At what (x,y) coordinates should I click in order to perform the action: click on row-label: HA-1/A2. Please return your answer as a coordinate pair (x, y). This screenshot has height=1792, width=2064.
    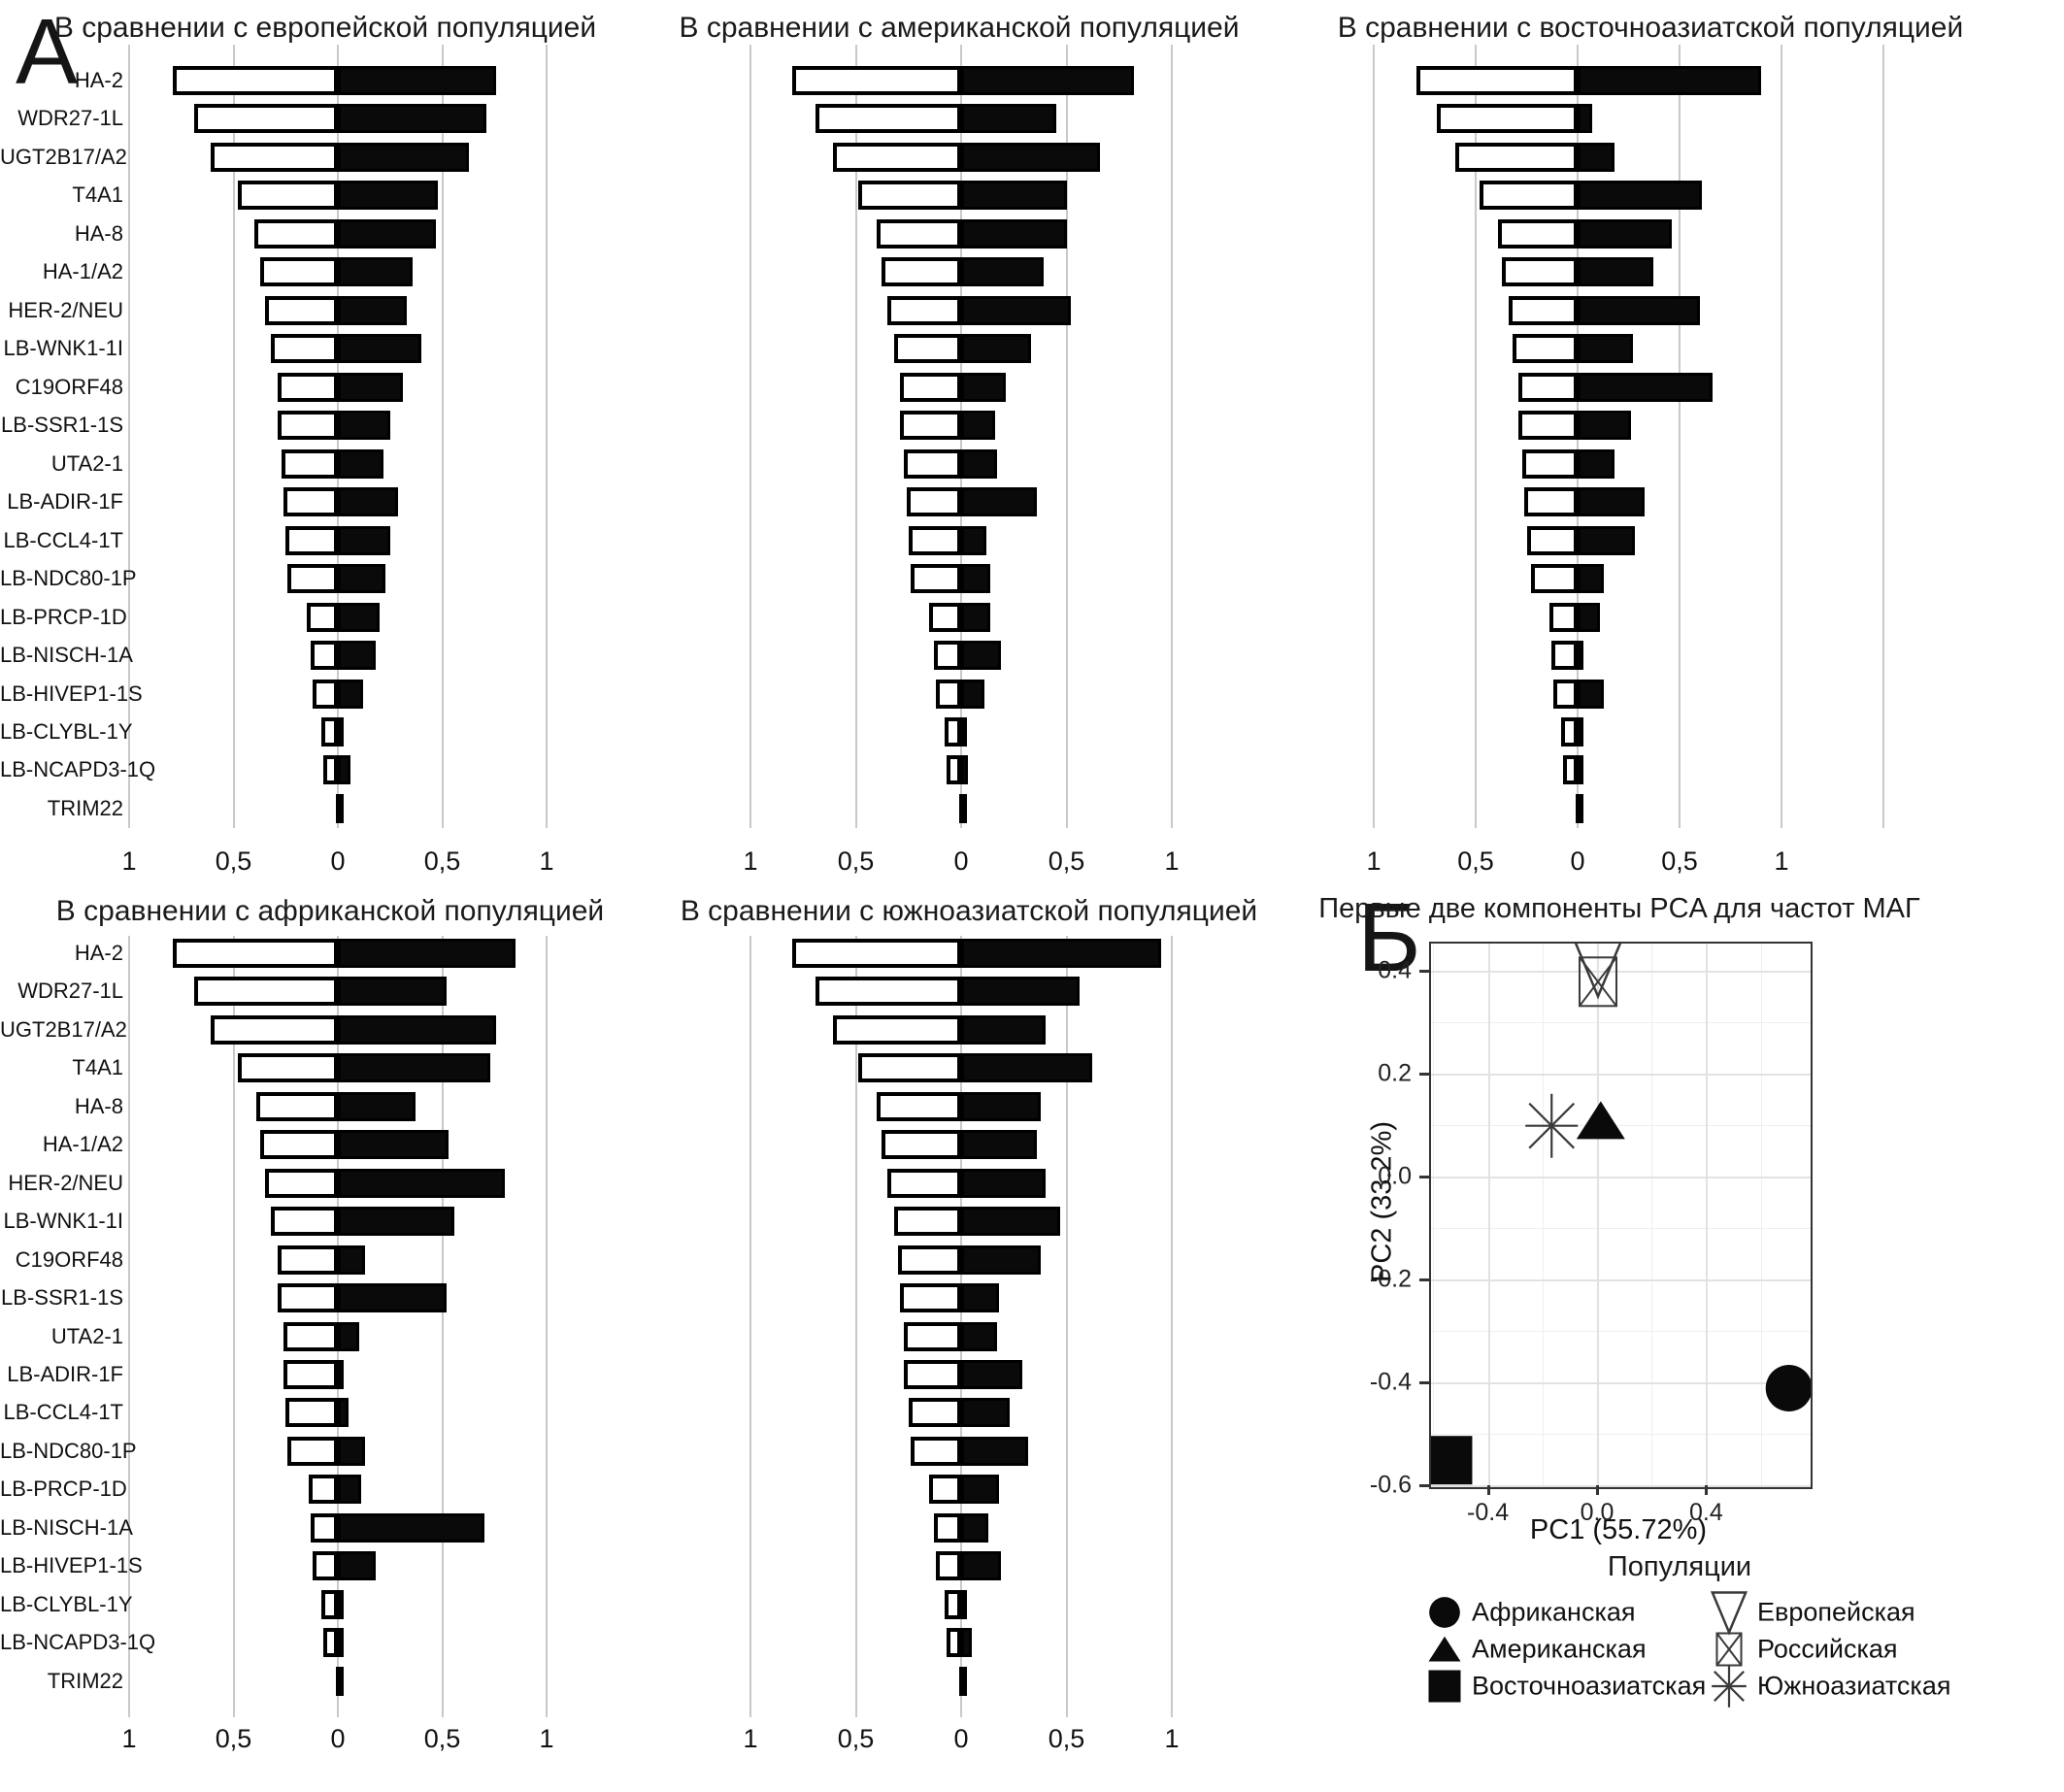
    Looking at the image, I should click on (82, 1144).